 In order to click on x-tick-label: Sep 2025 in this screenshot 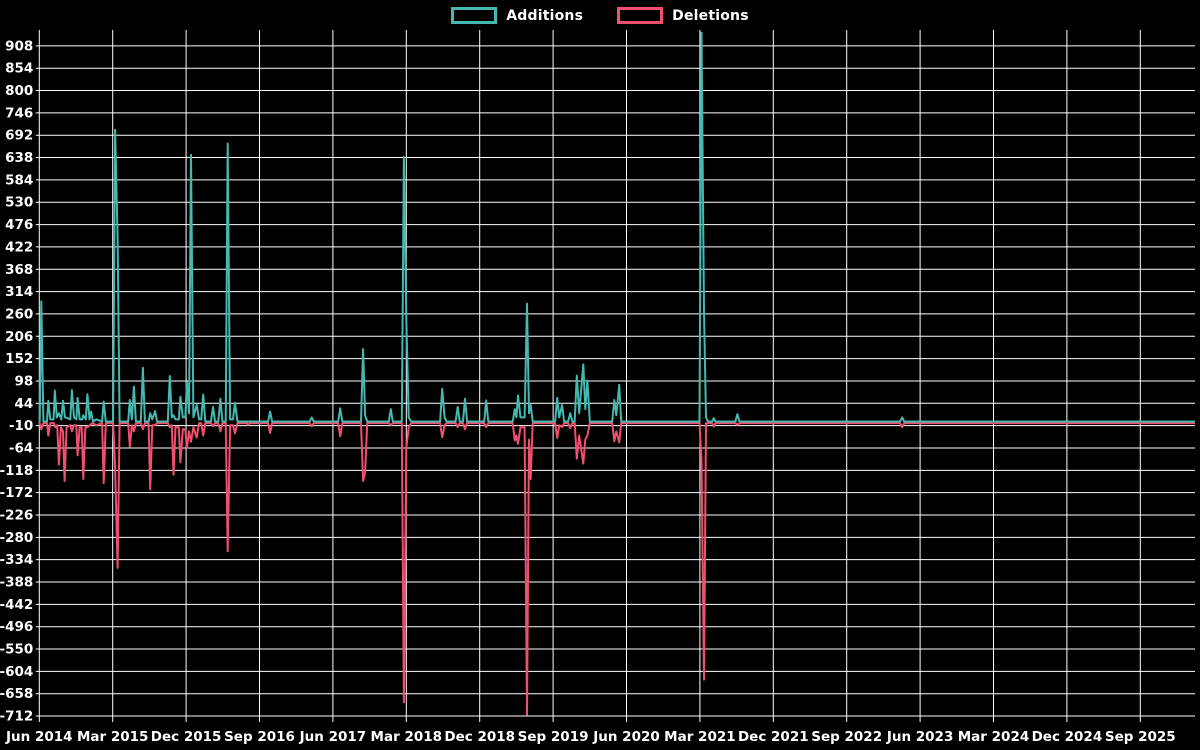, I will do `click(1140, 737)`.